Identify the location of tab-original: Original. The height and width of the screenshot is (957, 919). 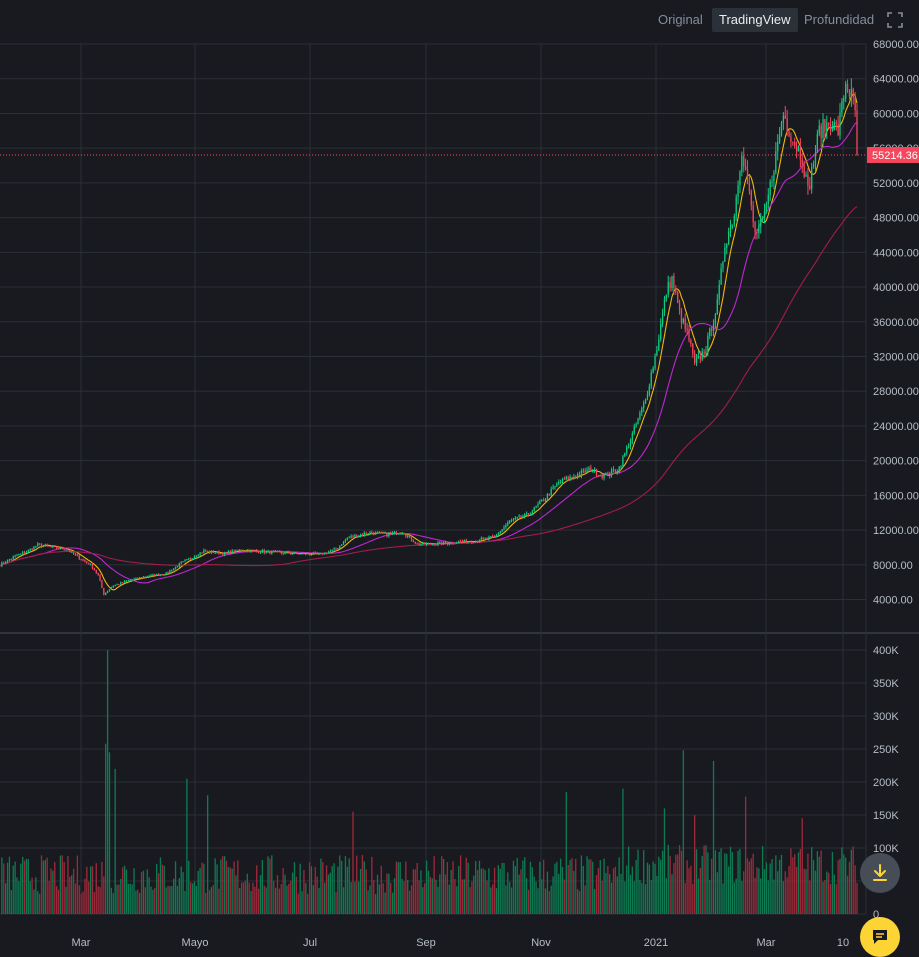
(680, 19).